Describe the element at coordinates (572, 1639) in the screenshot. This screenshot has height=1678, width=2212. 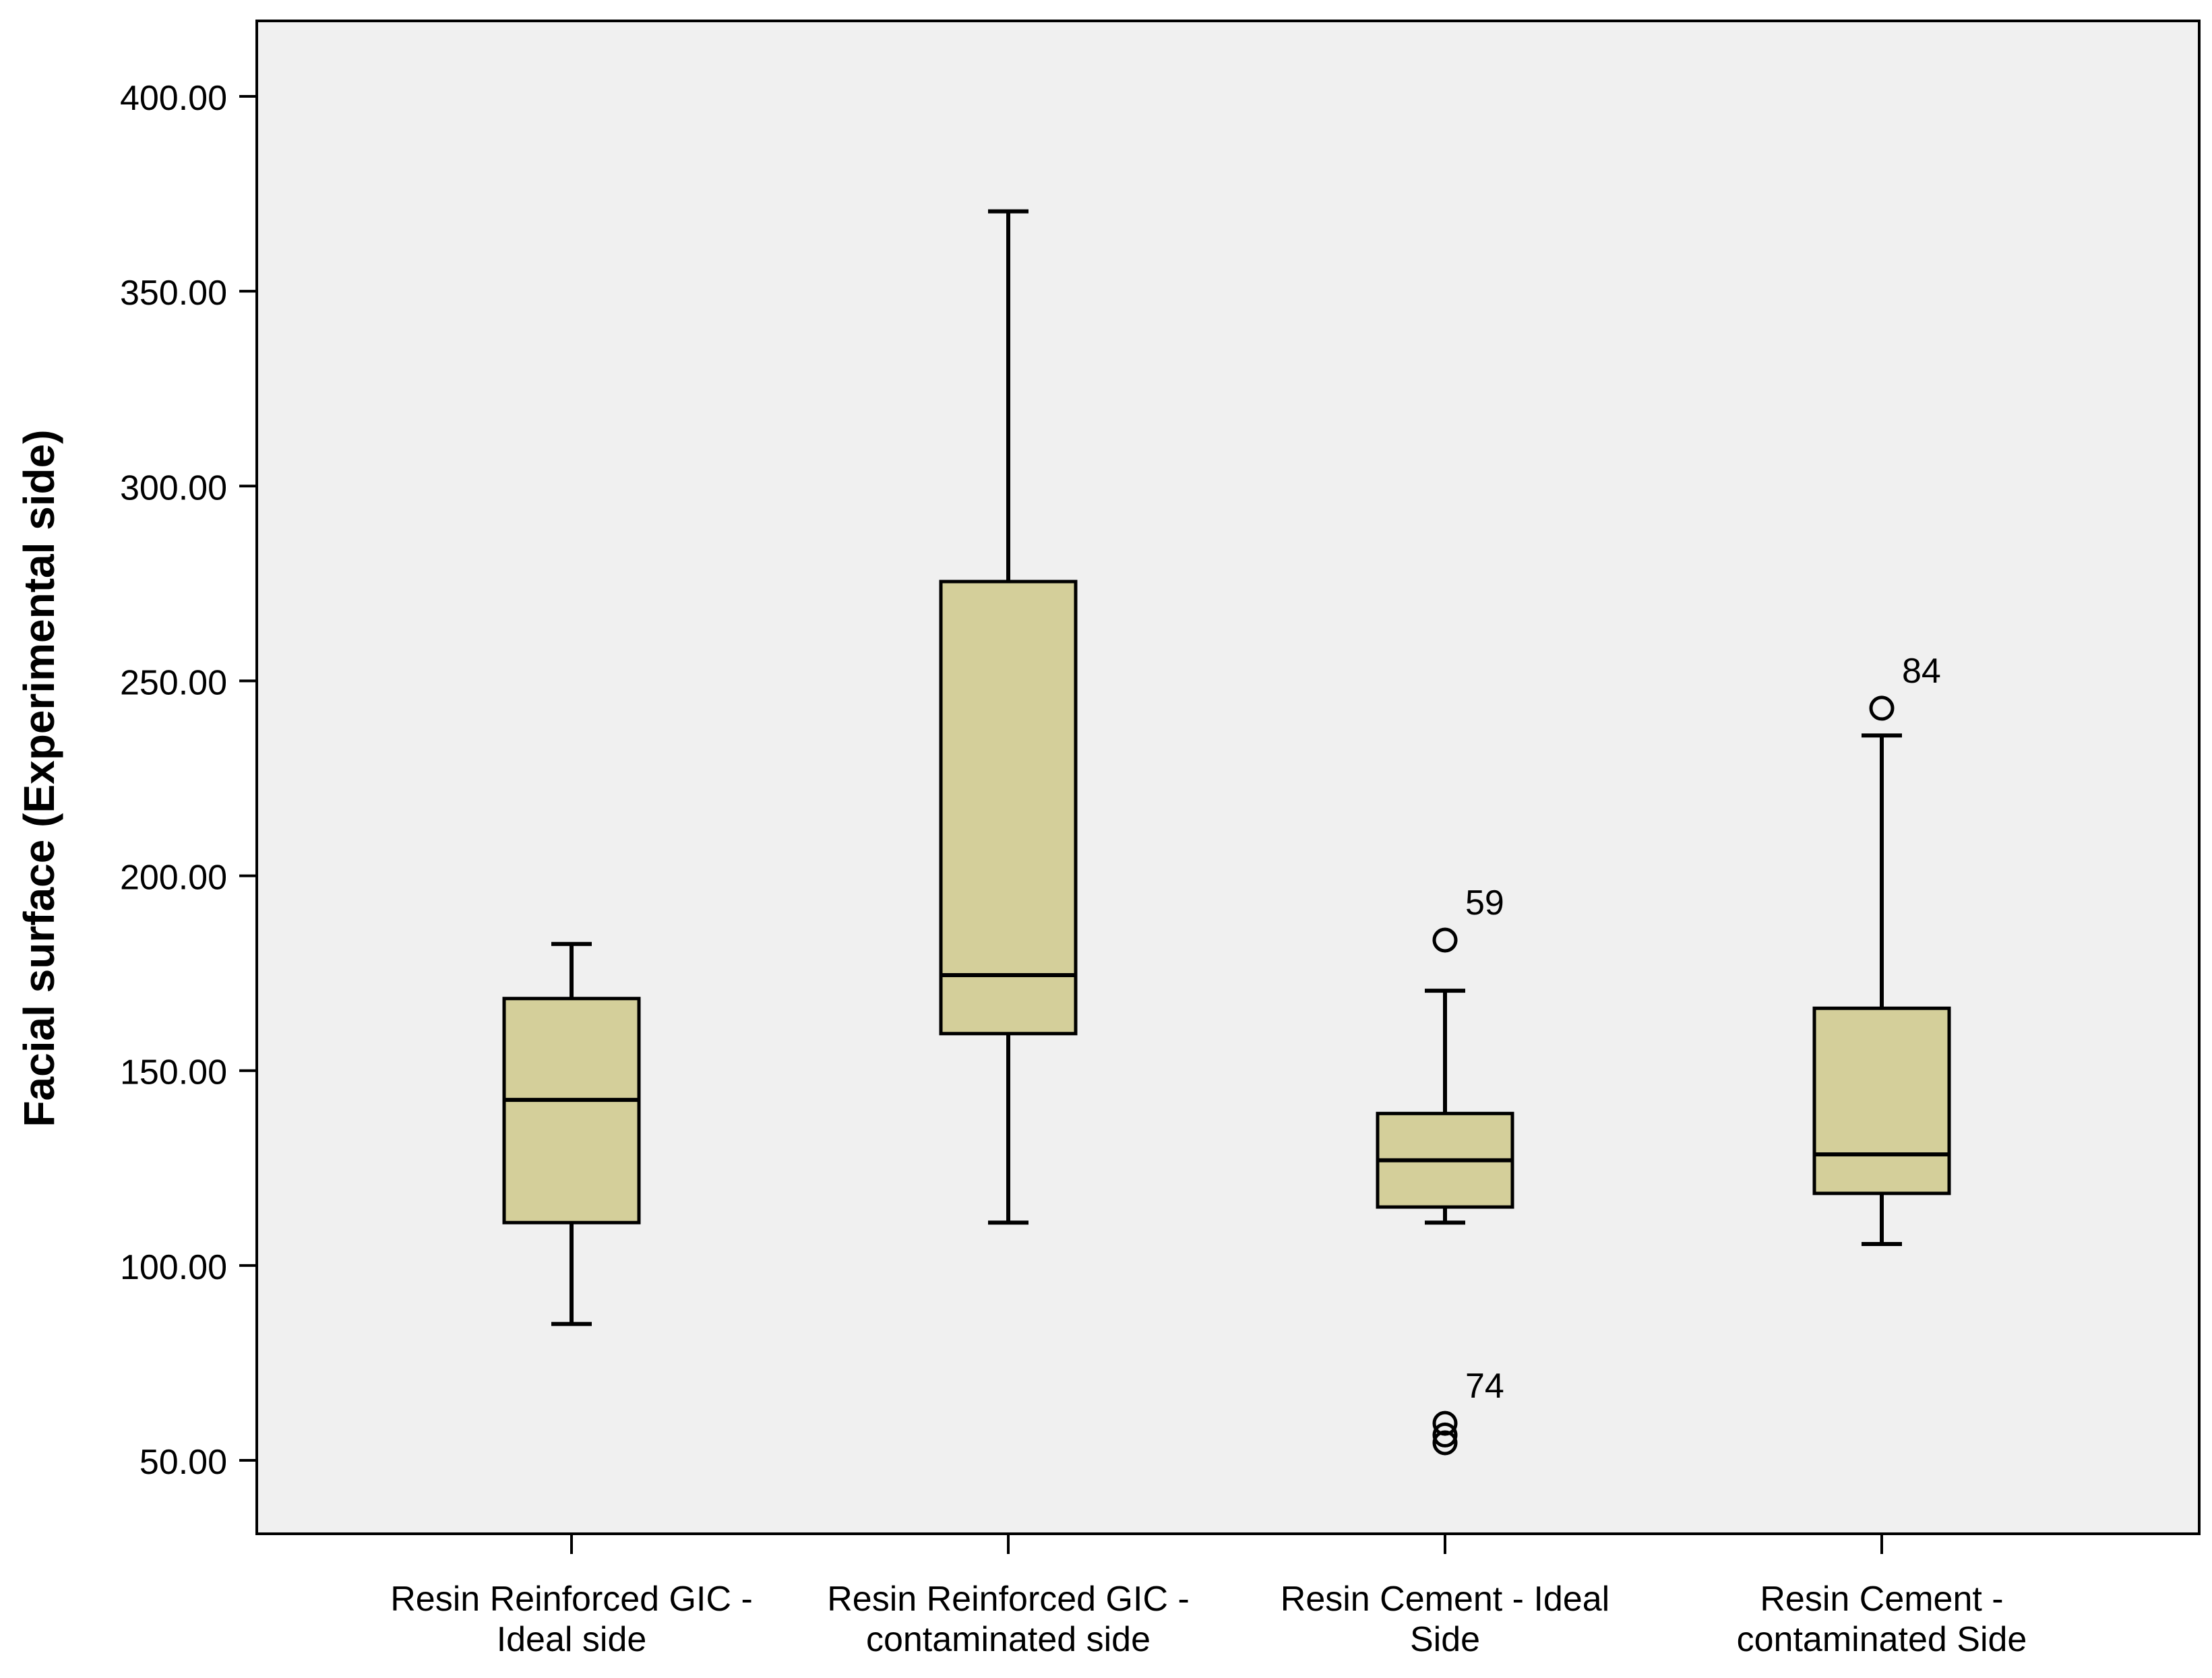
I see `x-tick-label: Ideal side` at that location.